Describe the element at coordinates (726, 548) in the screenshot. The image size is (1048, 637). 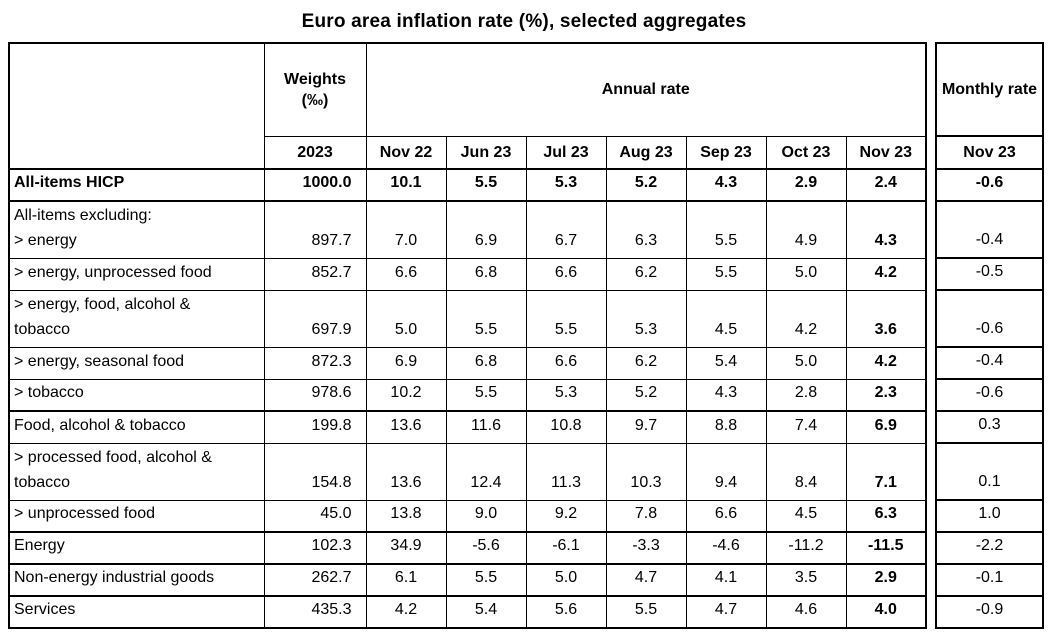
I see `annual-value-cell: -4.6` at that location.